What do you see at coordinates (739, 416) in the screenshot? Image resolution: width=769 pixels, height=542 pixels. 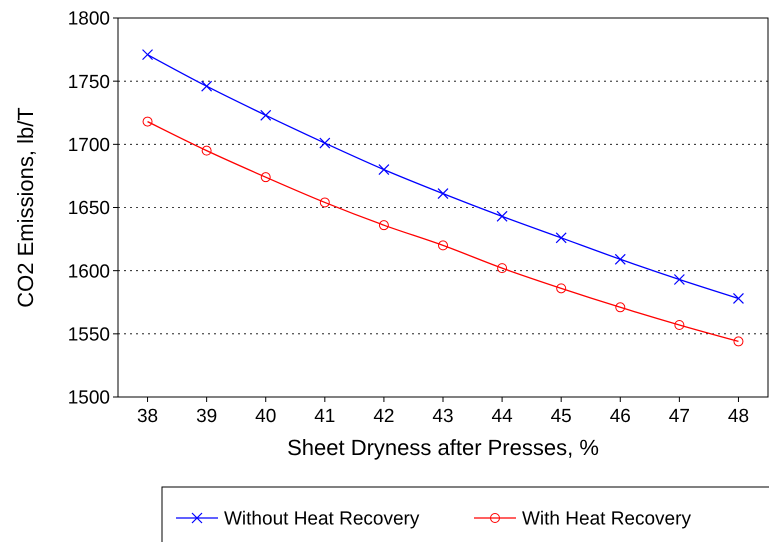 I see `x-tick-label: 48` at bounding box center [739, 416].